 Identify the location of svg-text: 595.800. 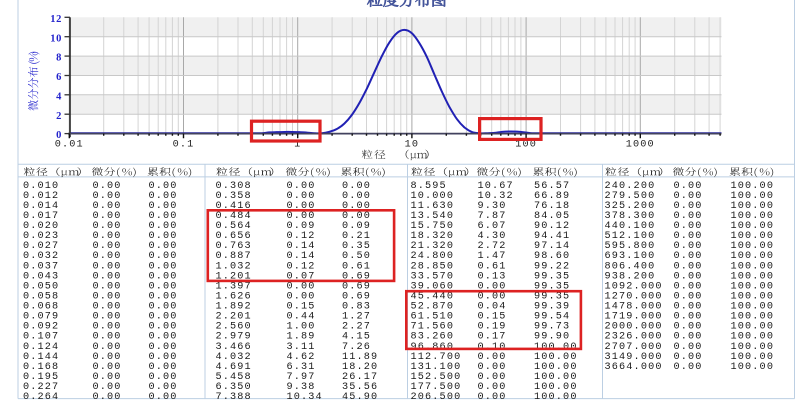
(630, 246).